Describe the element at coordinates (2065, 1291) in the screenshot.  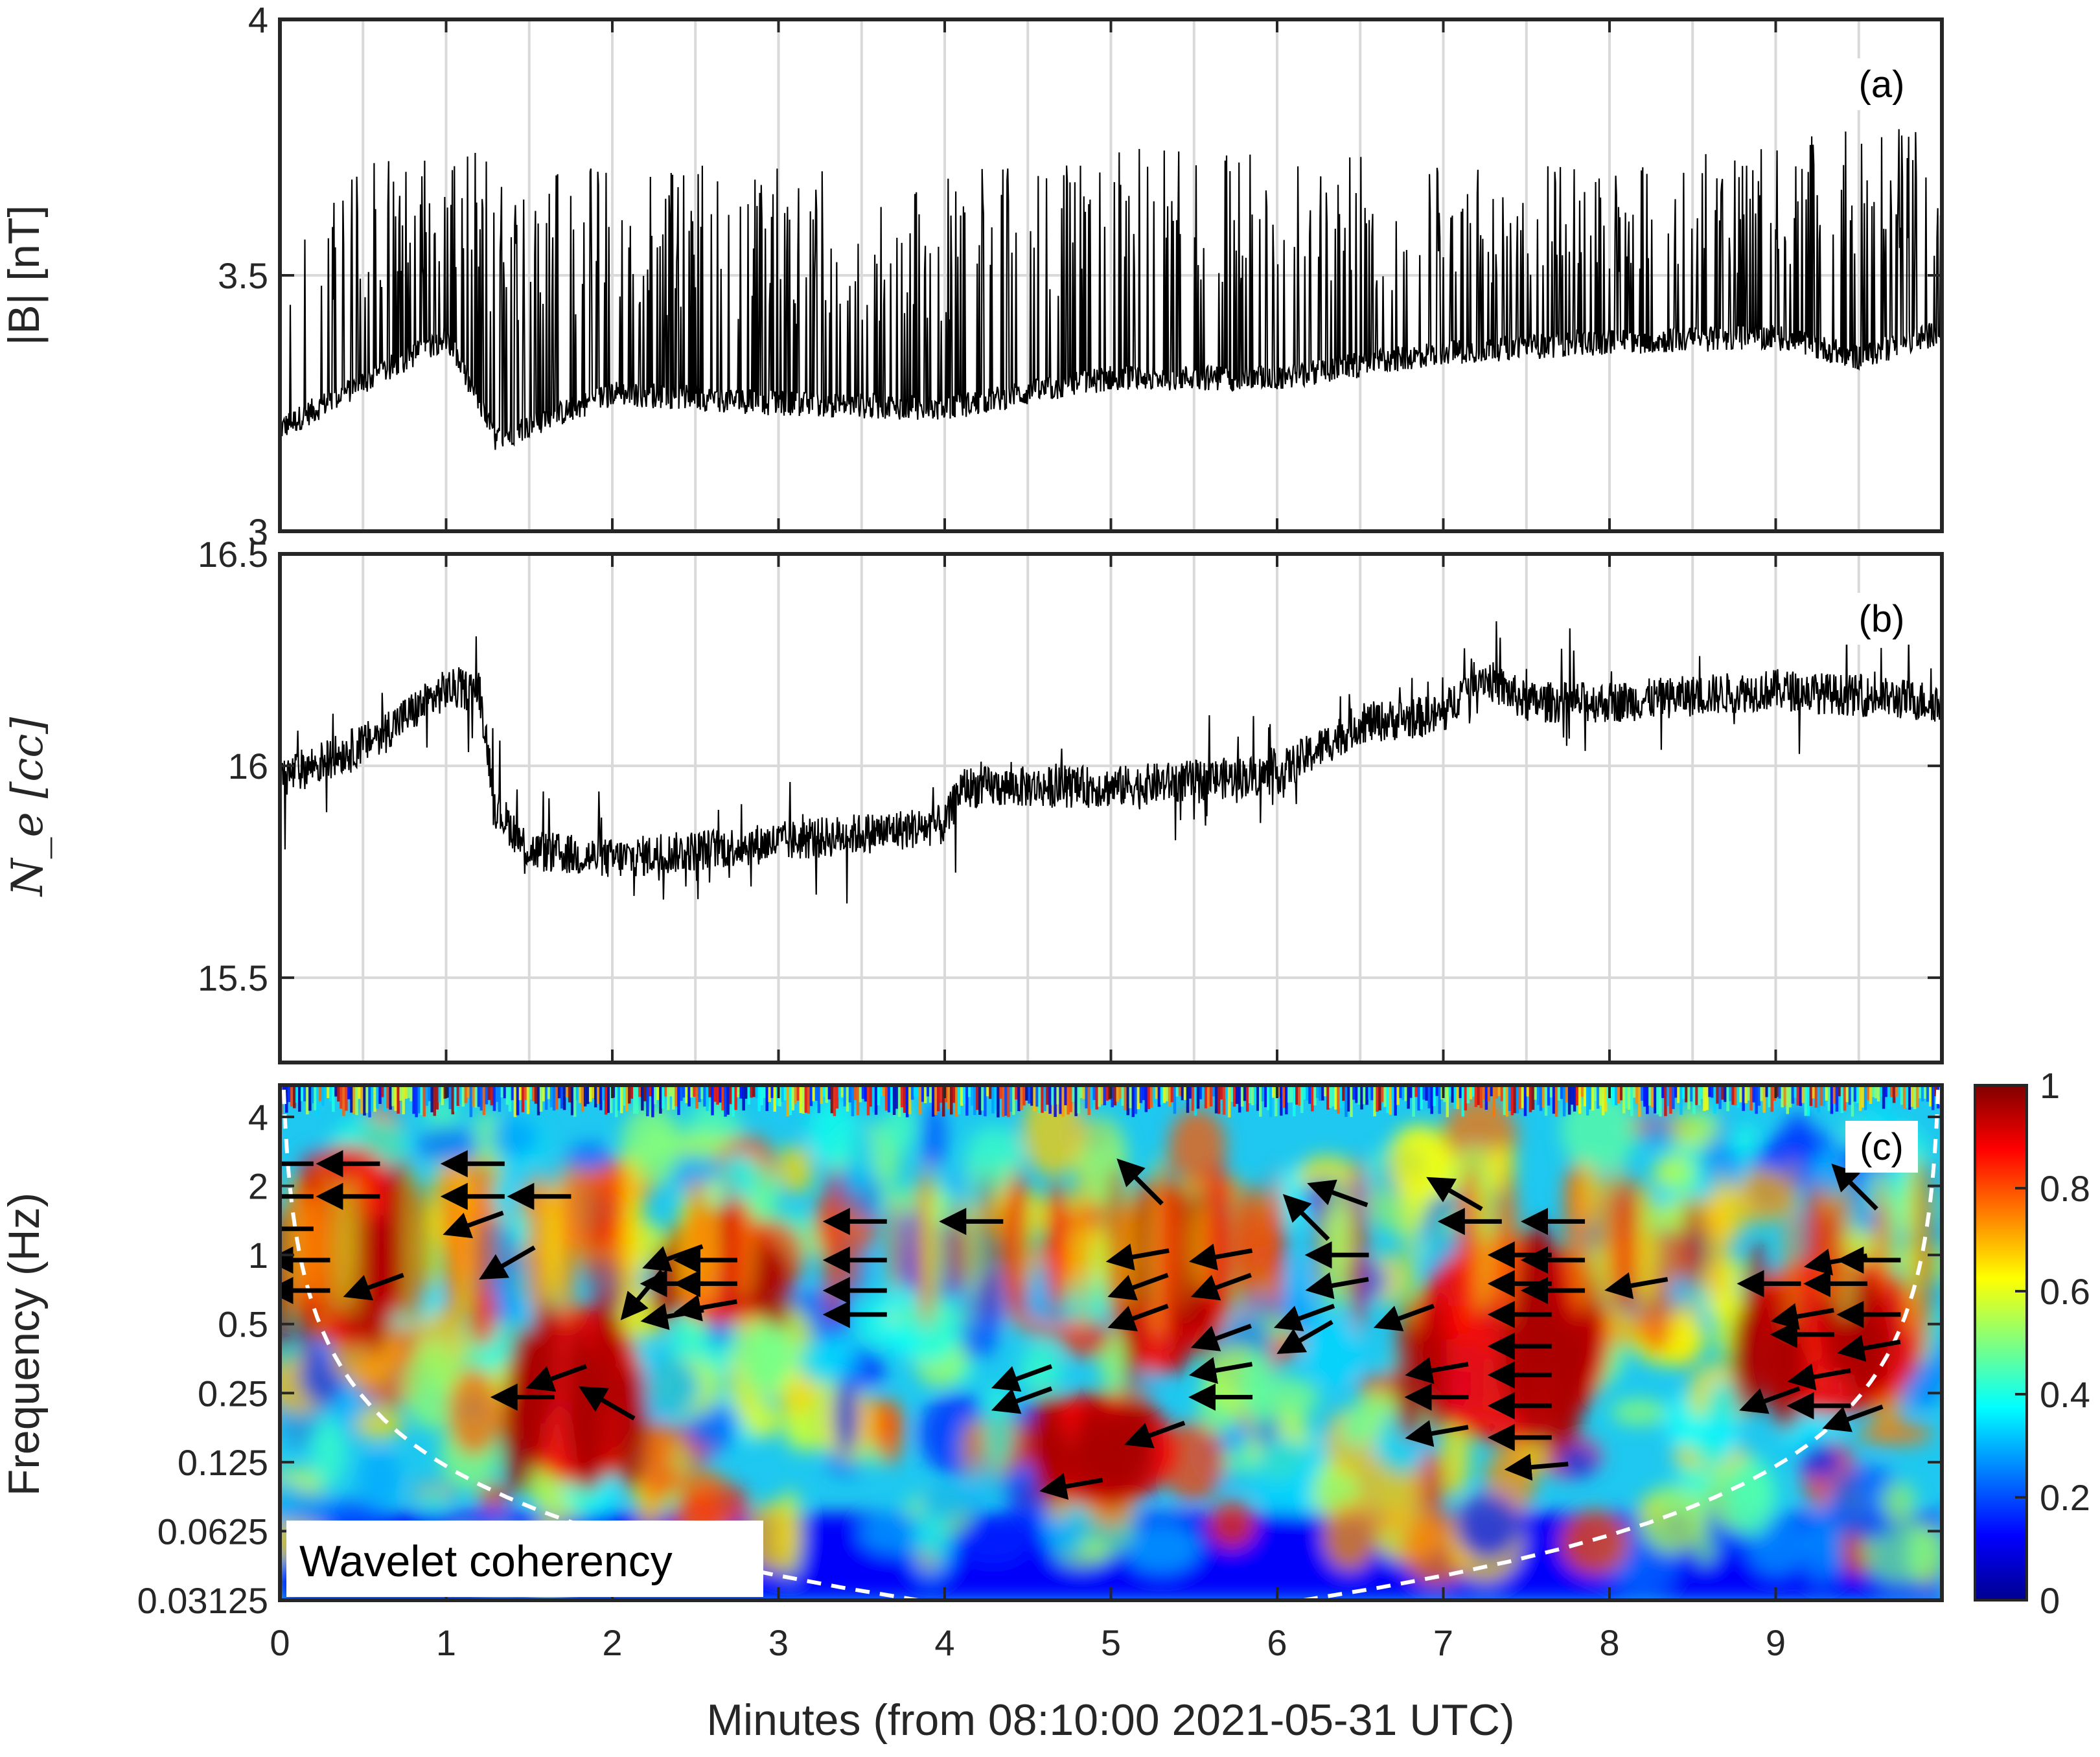
I see `colorbar-tick-label: 0.6` at that location.